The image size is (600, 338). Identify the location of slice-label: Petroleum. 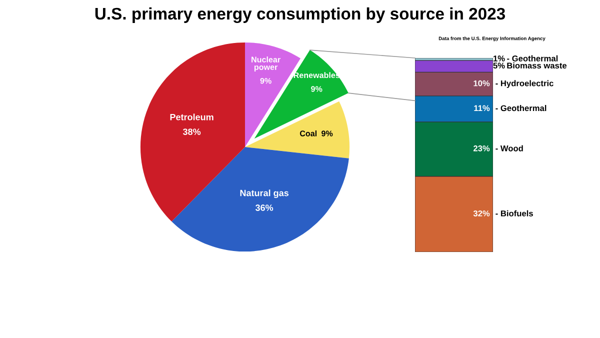
(192, 117).